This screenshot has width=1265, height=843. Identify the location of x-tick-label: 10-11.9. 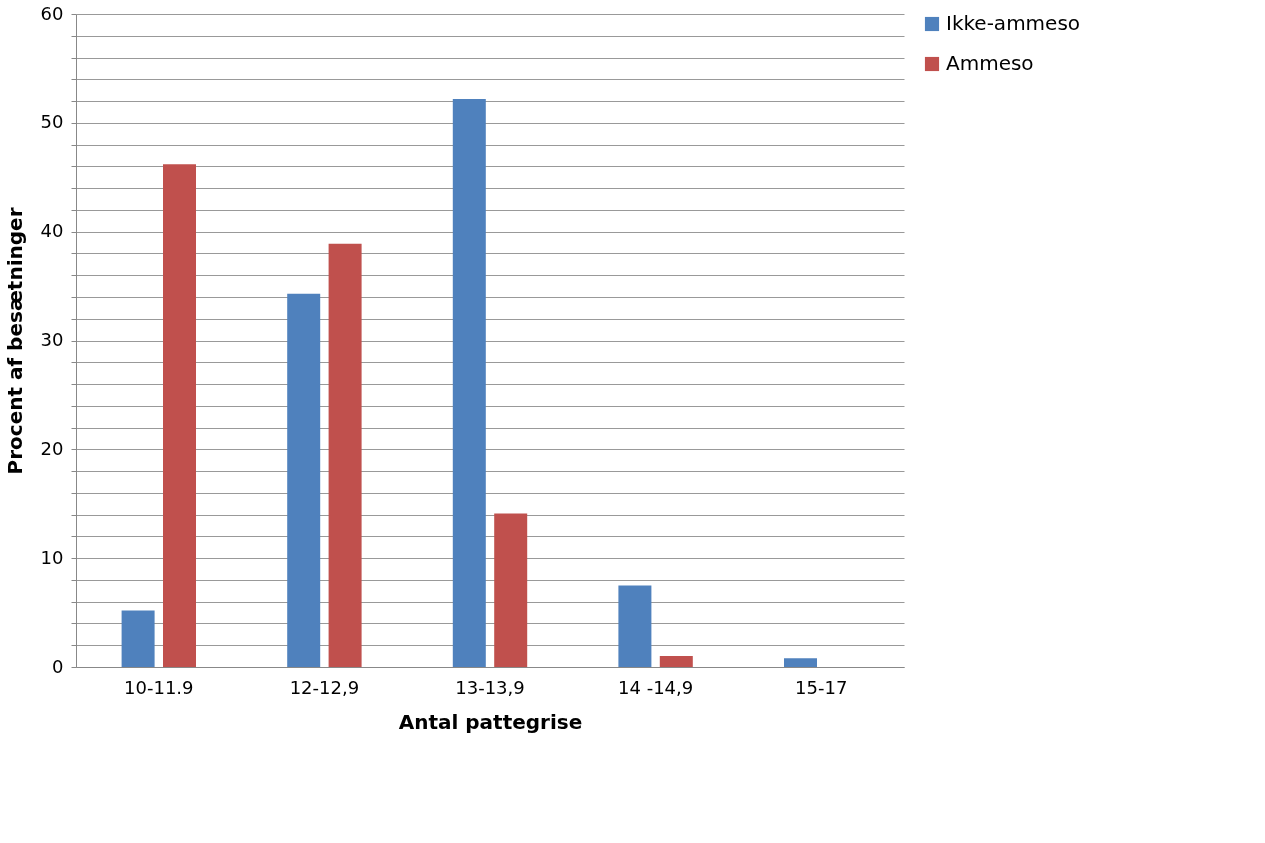
(159, 687).